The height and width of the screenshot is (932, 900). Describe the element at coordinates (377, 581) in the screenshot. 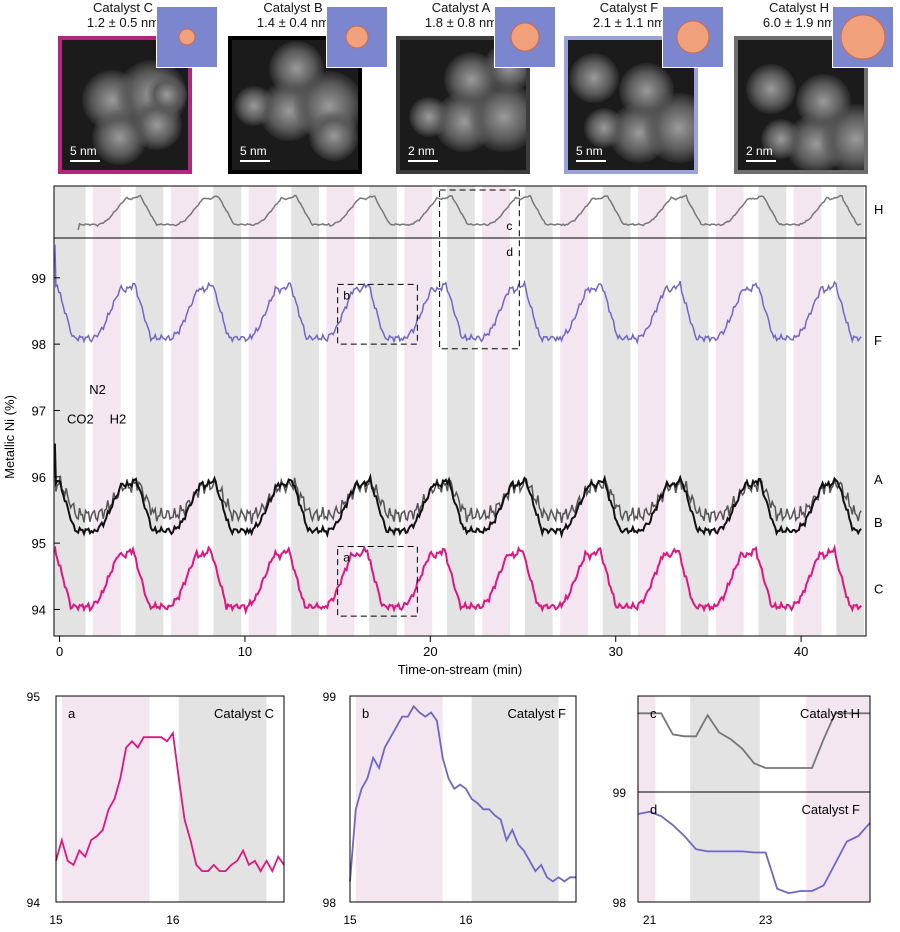

I see `zoom-box-a` at that location.